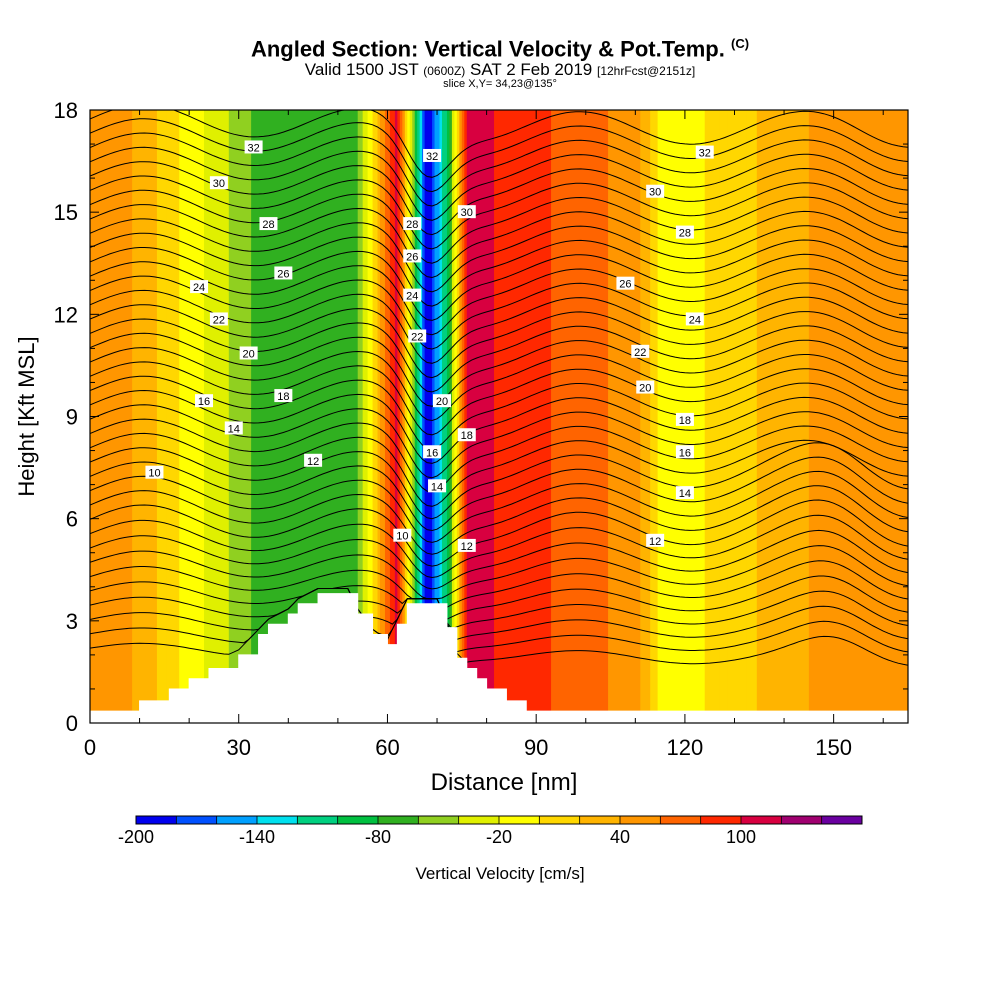  Describe the element at coordinates (199, 288) in the screenshot. I see `contour-label-text: 24` at that location.